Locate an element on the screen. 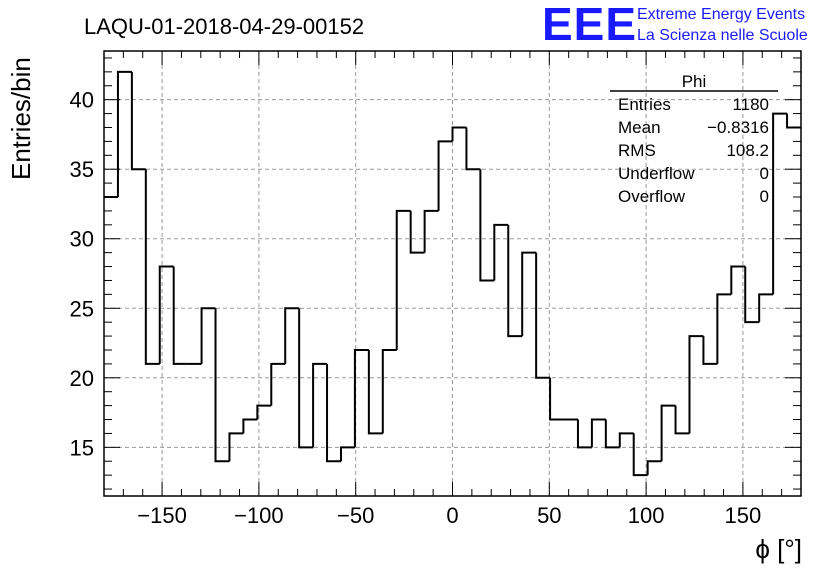 The height and width of the screenshot is (572, 836). stats-label-mean: Mean is located at coordinates (639, 127).